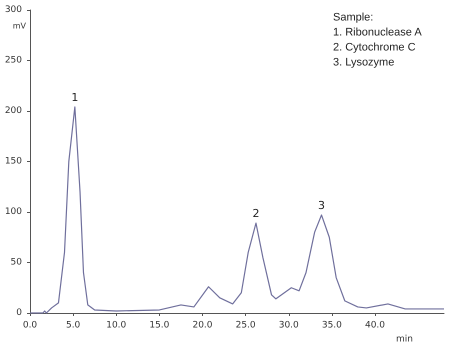 The image size is (456, 344). I want to click on y-axis-title: mV, so click(19, 26).